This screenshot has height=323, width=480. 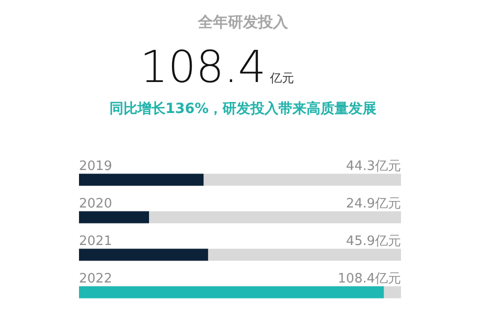 What do you see at coordinates (243, 108) in the screenshot?
I see `chart-subtitle: 同比增长136%，研发投入带来高质量发展` at bounding box center [243, 108].